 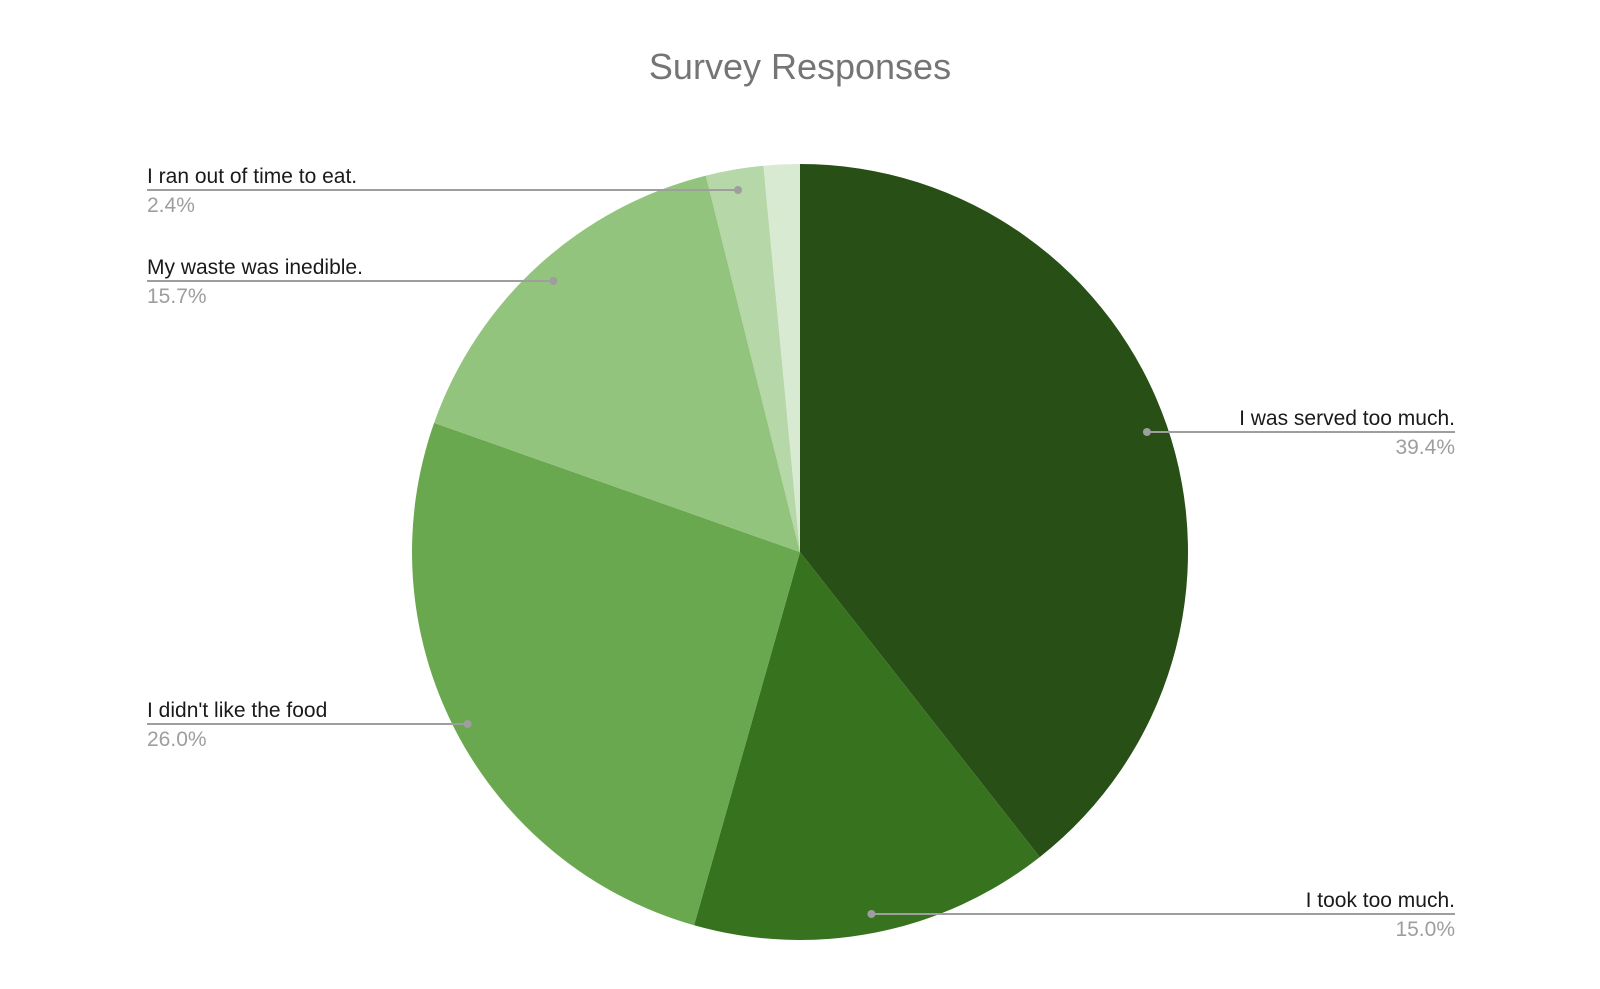 What do you see at coordinates (177, 739) in the screenshot?
I see `slice-value-label: 26.0%` at bounding box center [177, 739].